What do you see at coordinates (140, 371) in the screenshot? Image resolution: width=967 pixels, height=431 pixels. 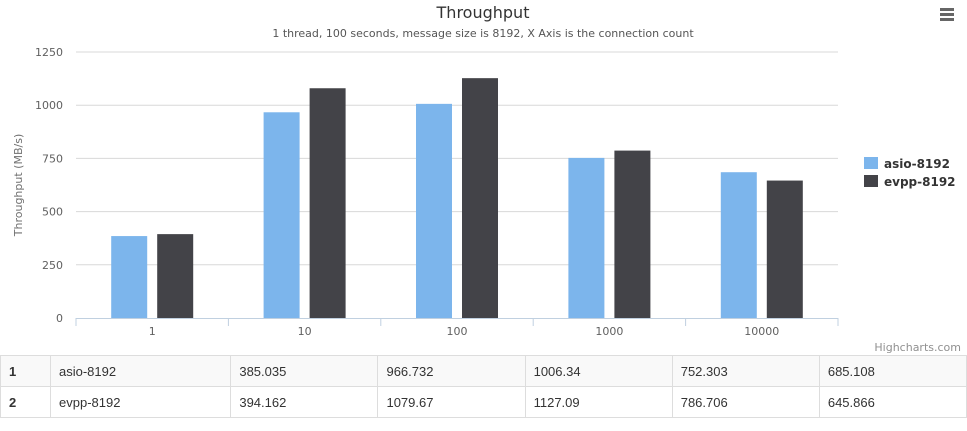 I see `series-name-cell: asio-8192` at bounding box center [140, 371].